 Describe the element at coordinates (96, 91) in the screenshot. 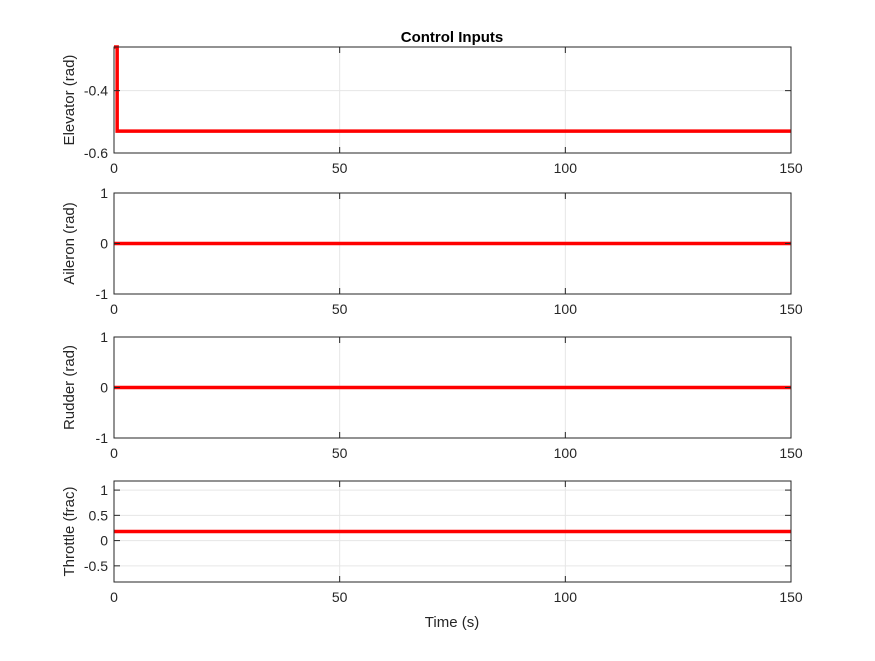

I see `y-tick-label: -0.4` at that location.